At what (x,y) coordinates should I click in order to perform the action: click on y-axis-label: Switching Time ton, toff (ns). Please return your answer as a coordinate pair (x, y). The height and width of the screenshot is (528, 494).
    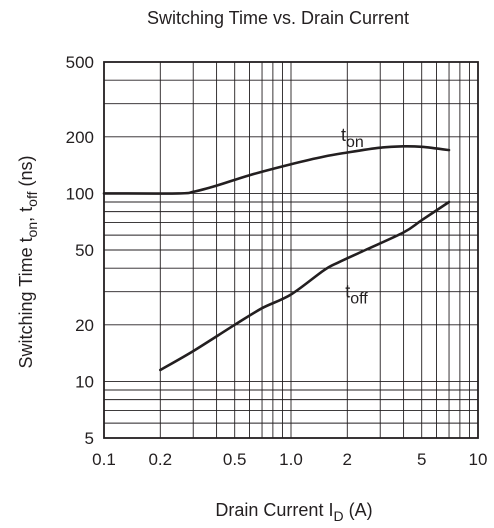
    Looking at the image, I should click on (28, 262).